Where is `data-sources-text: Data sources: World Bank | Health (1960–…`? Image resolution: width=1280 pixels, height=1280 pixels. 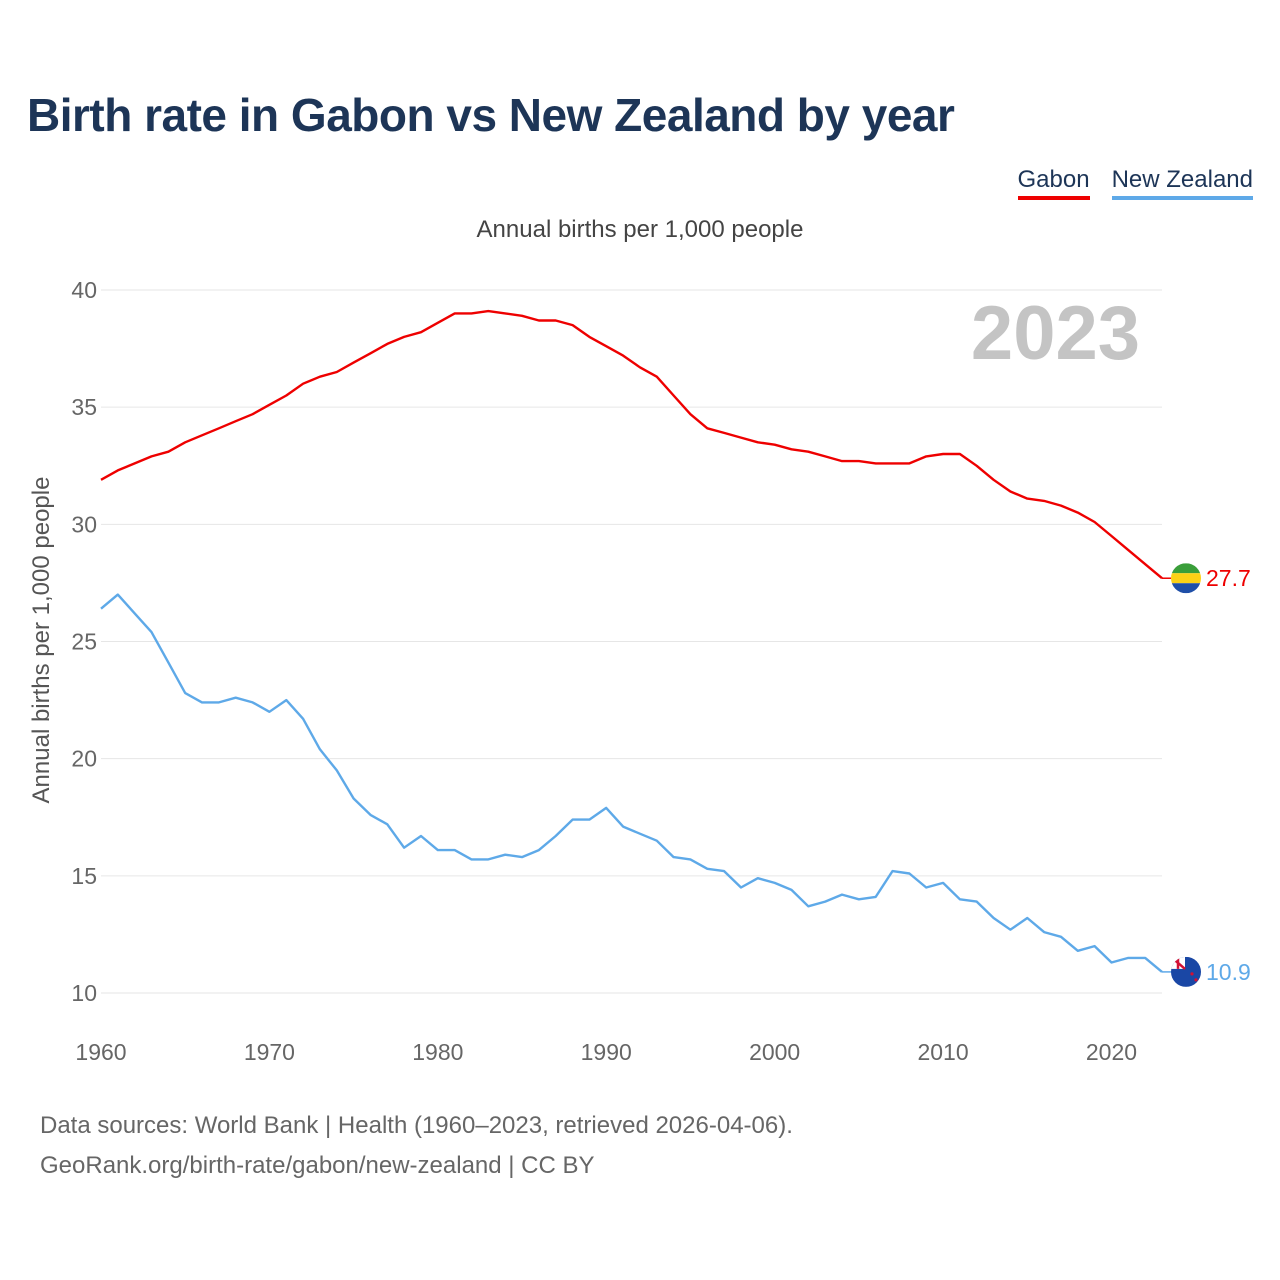 data-sources-text: Data sources: World Bank | Health (1960–… is located at coordinates (416, 1125).